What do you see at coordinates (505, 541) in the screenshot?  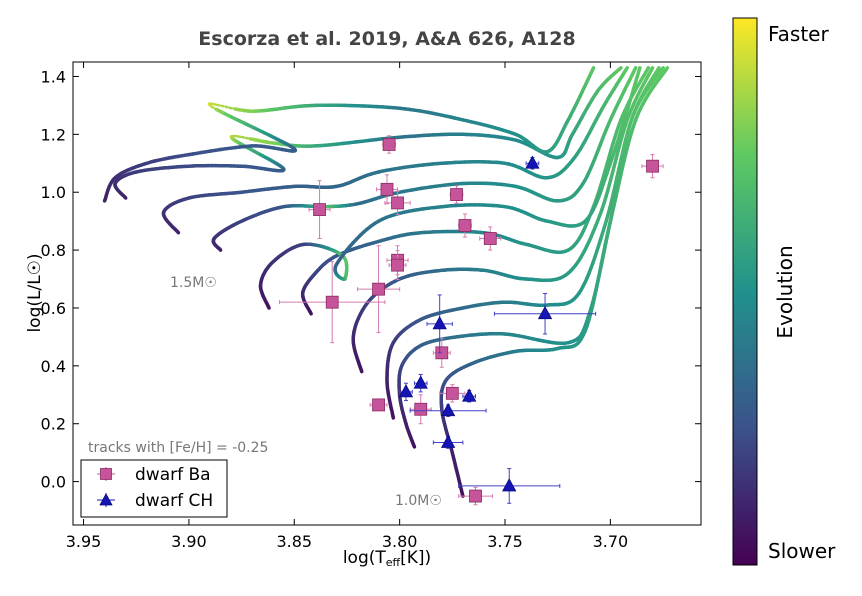 I see `x-tick-label: 3.75` at bounding box center [505, 541].